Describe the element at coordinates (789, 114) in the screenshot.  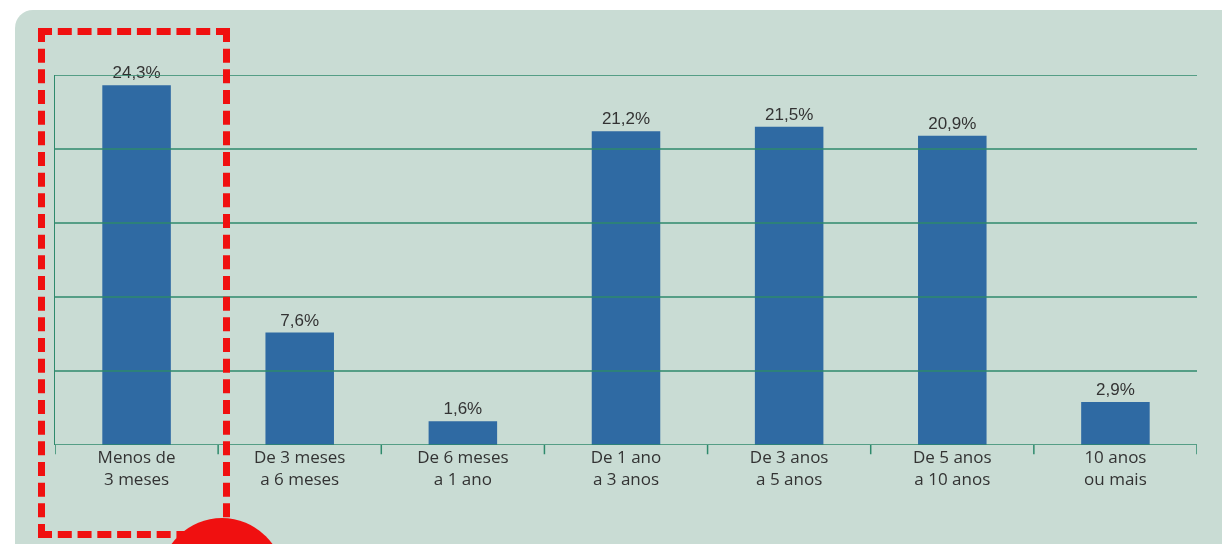
I see `data-label: 21,5%` at that location.